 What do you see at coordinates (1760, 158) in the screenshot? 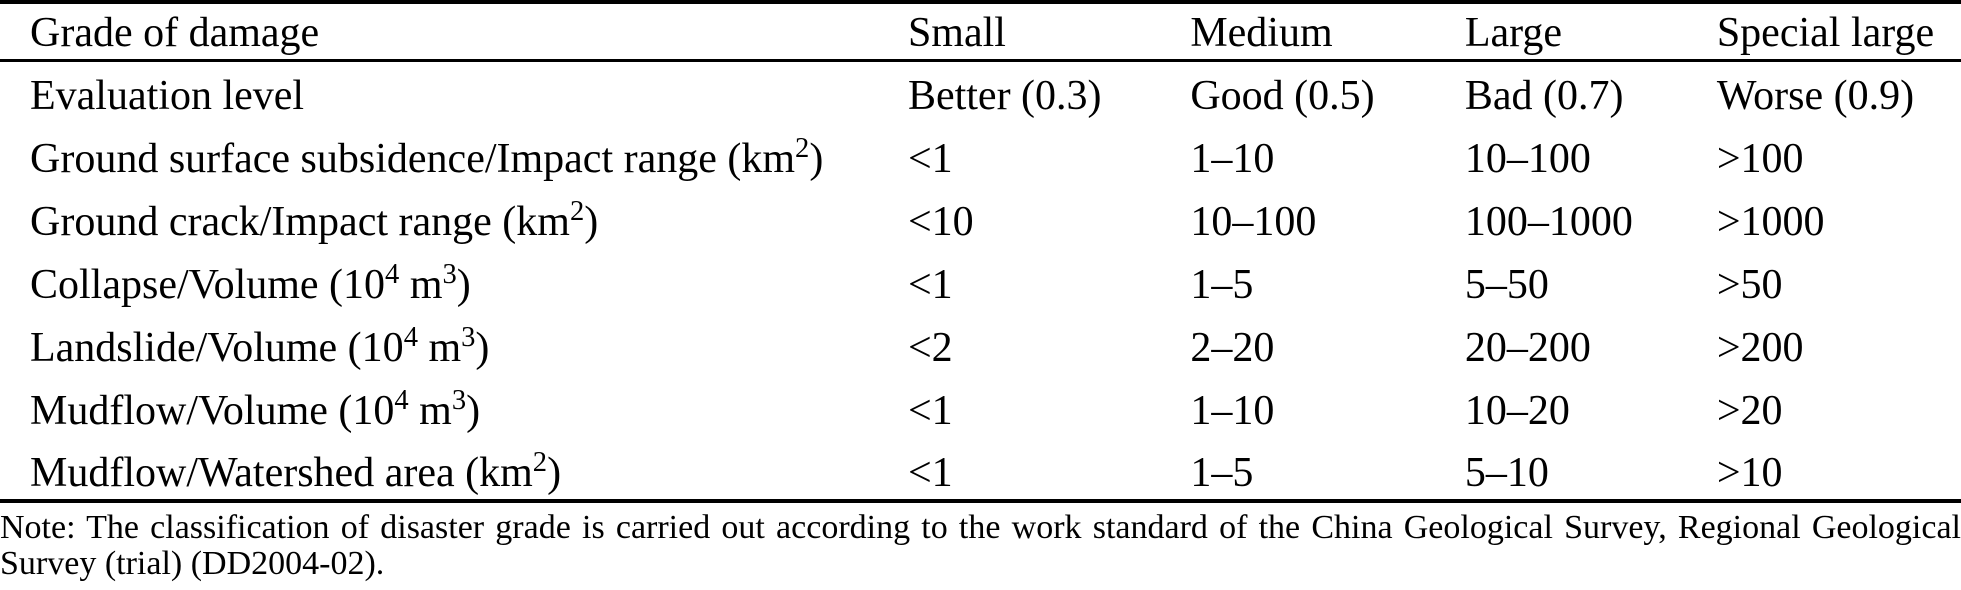
I see `cell-value: >100` at bounding box center [1760, 158].